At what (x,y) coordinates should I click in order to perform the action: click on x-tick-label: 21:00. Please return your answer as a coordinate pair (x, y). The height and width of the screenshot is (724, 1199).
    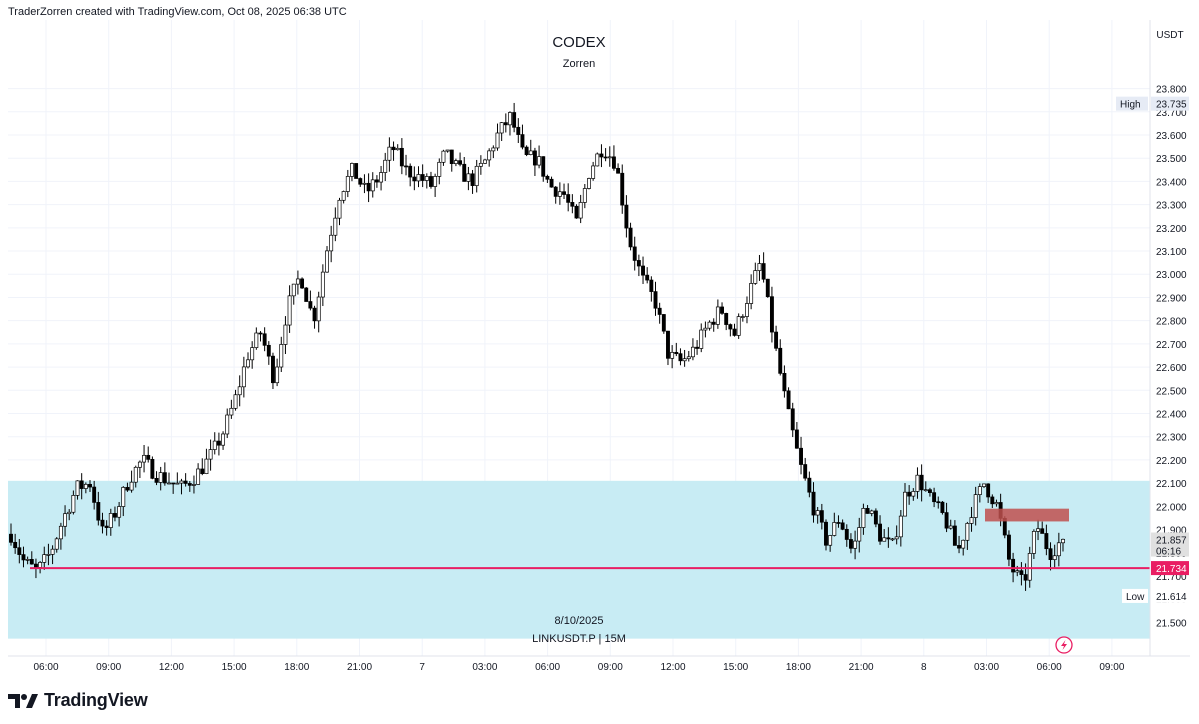
    Looking at the image, I should click on (861, 667).